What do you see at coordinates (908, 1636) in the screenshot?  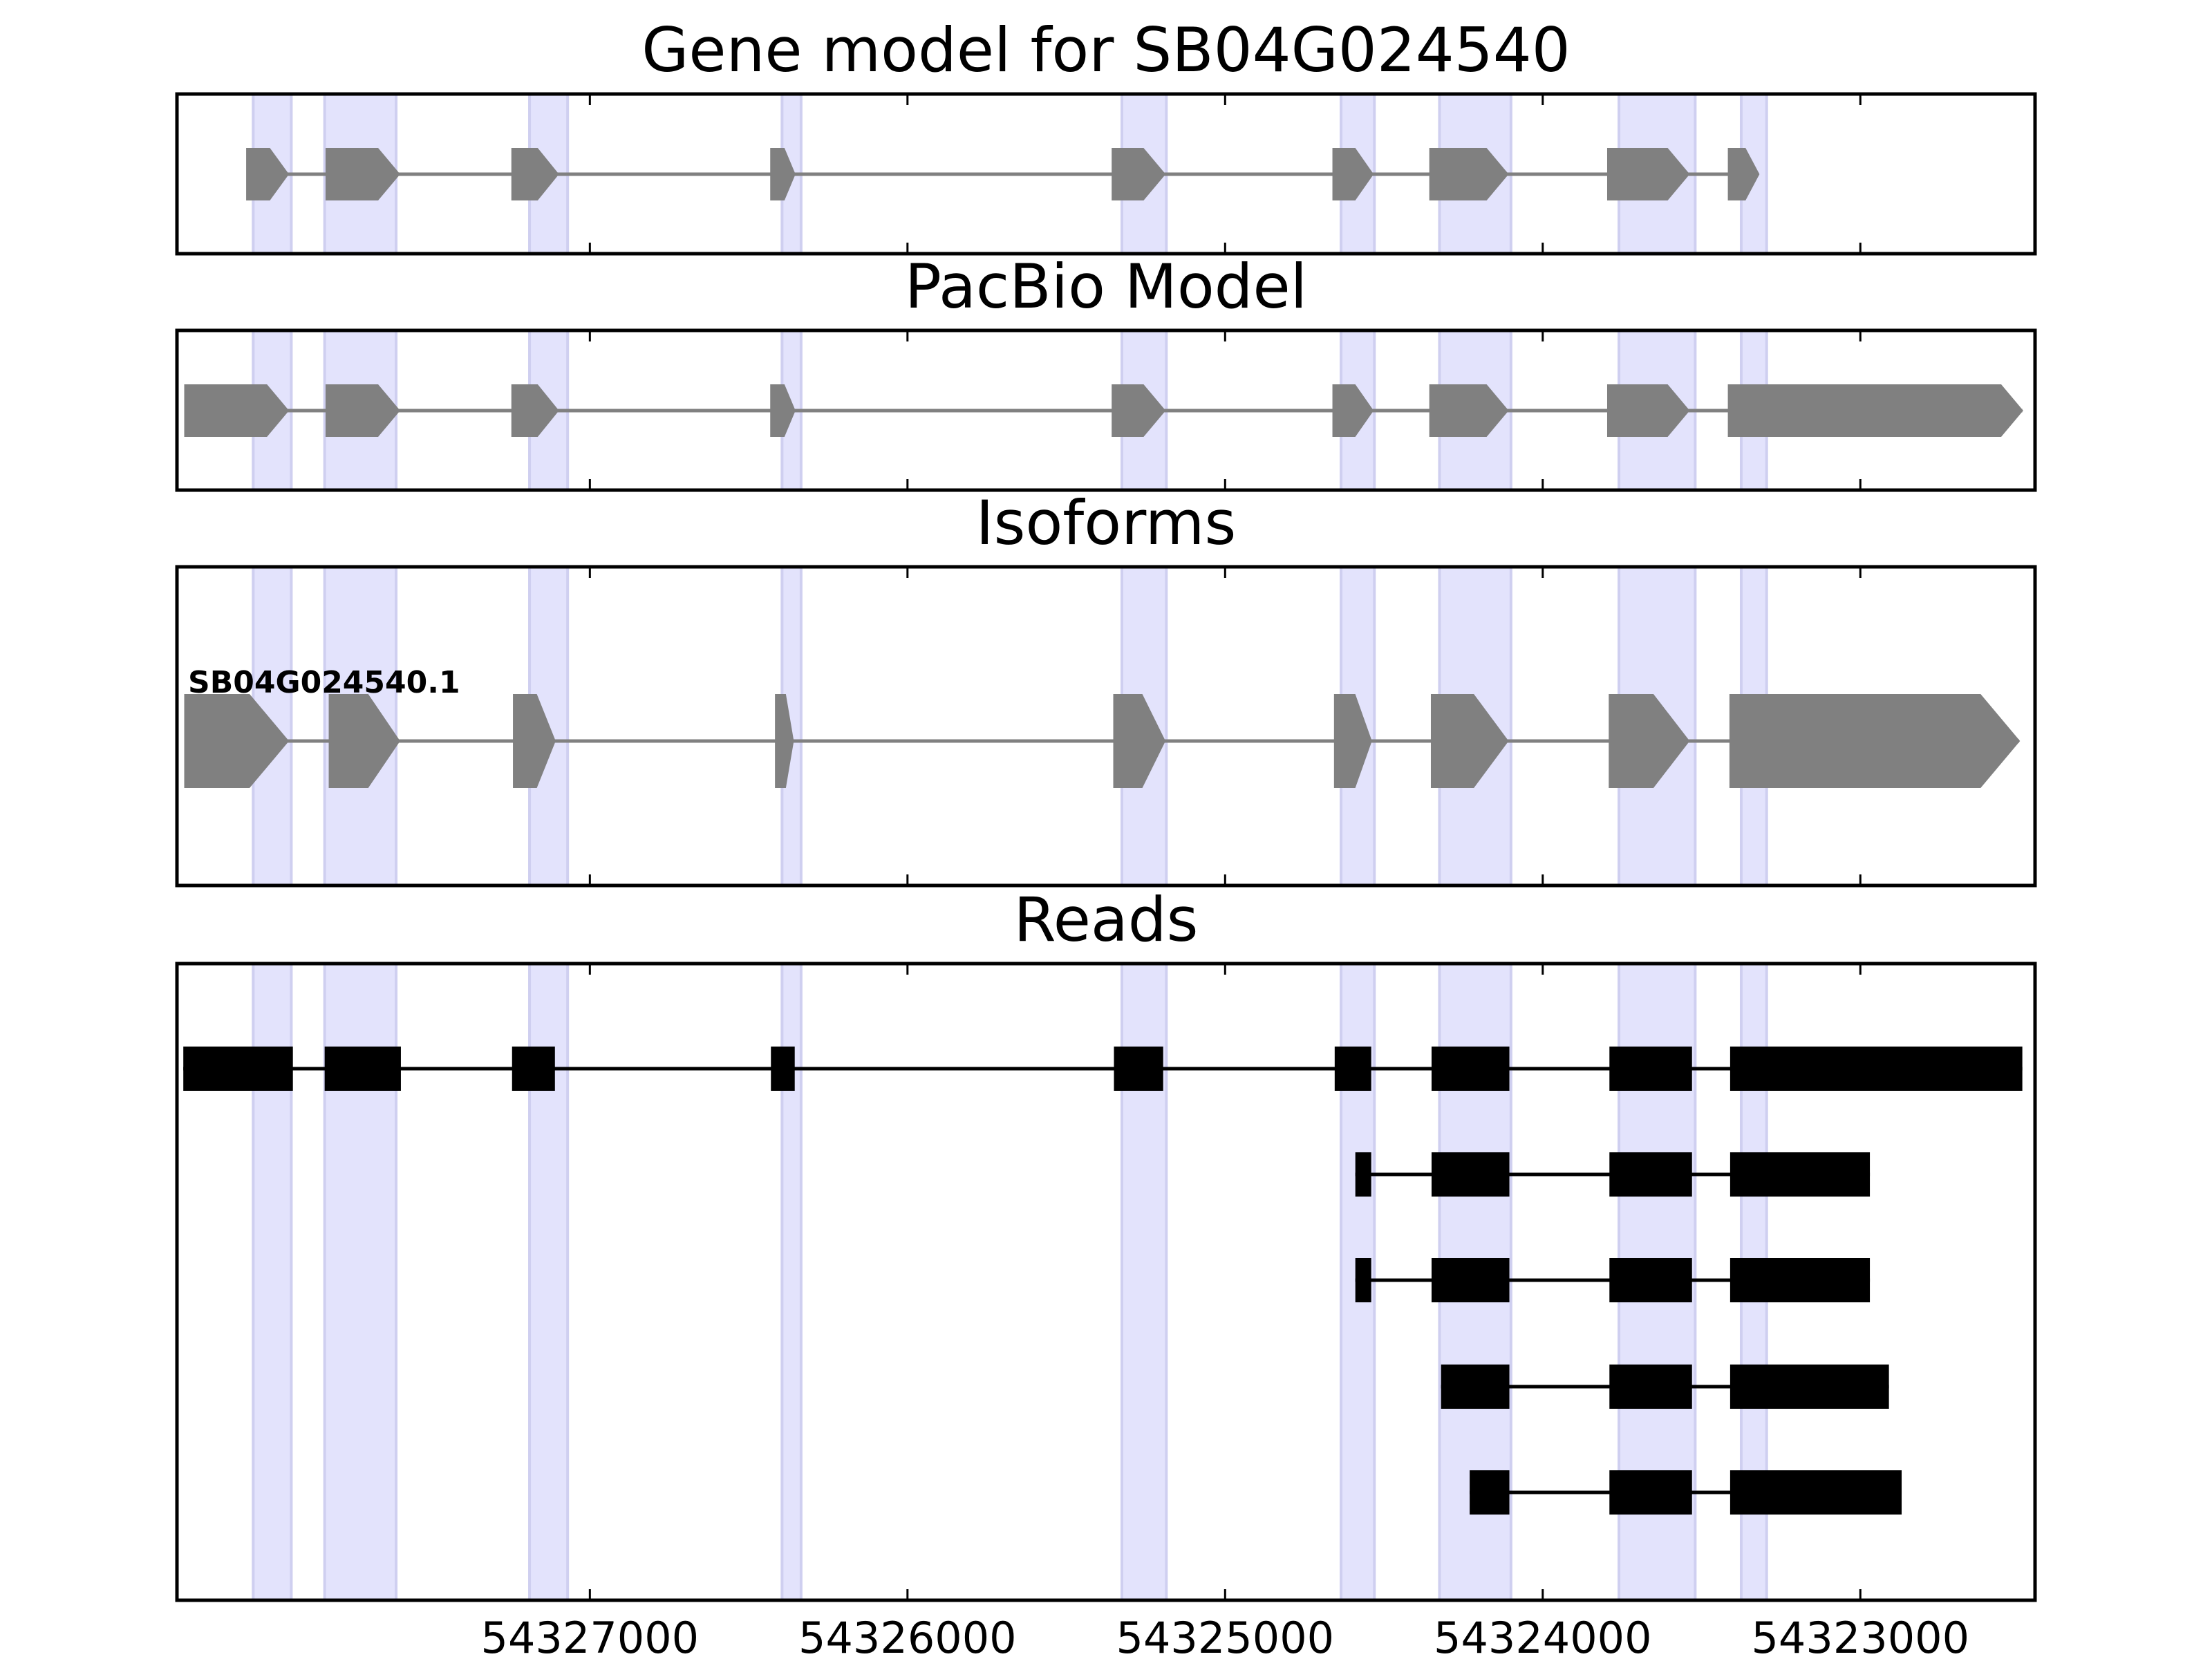 I see `x-tick-label: 54326000` at bounding box center [908, 1636].